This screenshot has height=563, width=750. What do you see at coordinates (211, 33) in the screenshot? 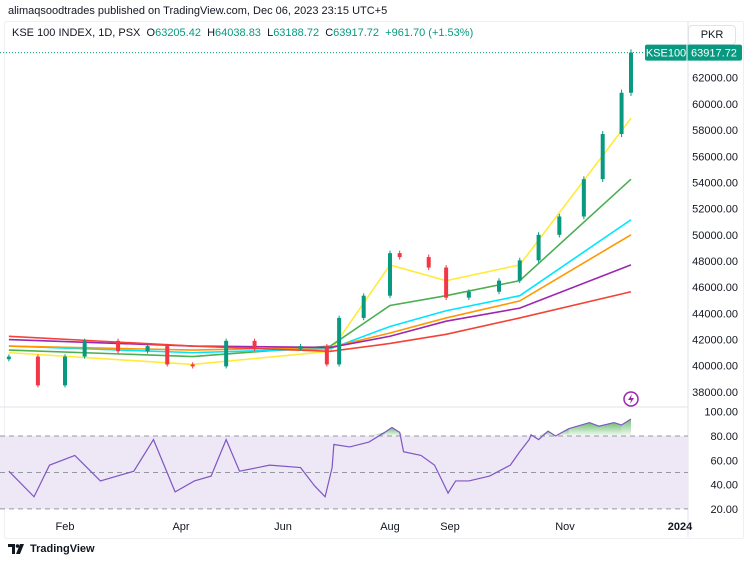
I see `high-label: H` at bounding box center [211, 33].